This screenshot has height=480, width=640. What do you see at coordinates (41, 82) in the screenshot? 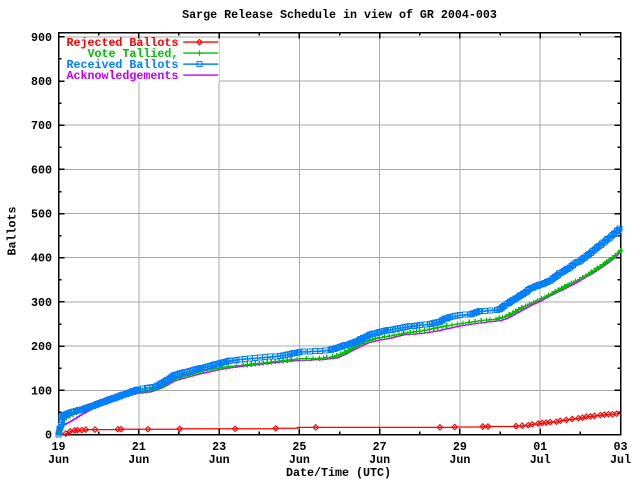
I see `svg-text: 800` at bounding box center [41, 82].